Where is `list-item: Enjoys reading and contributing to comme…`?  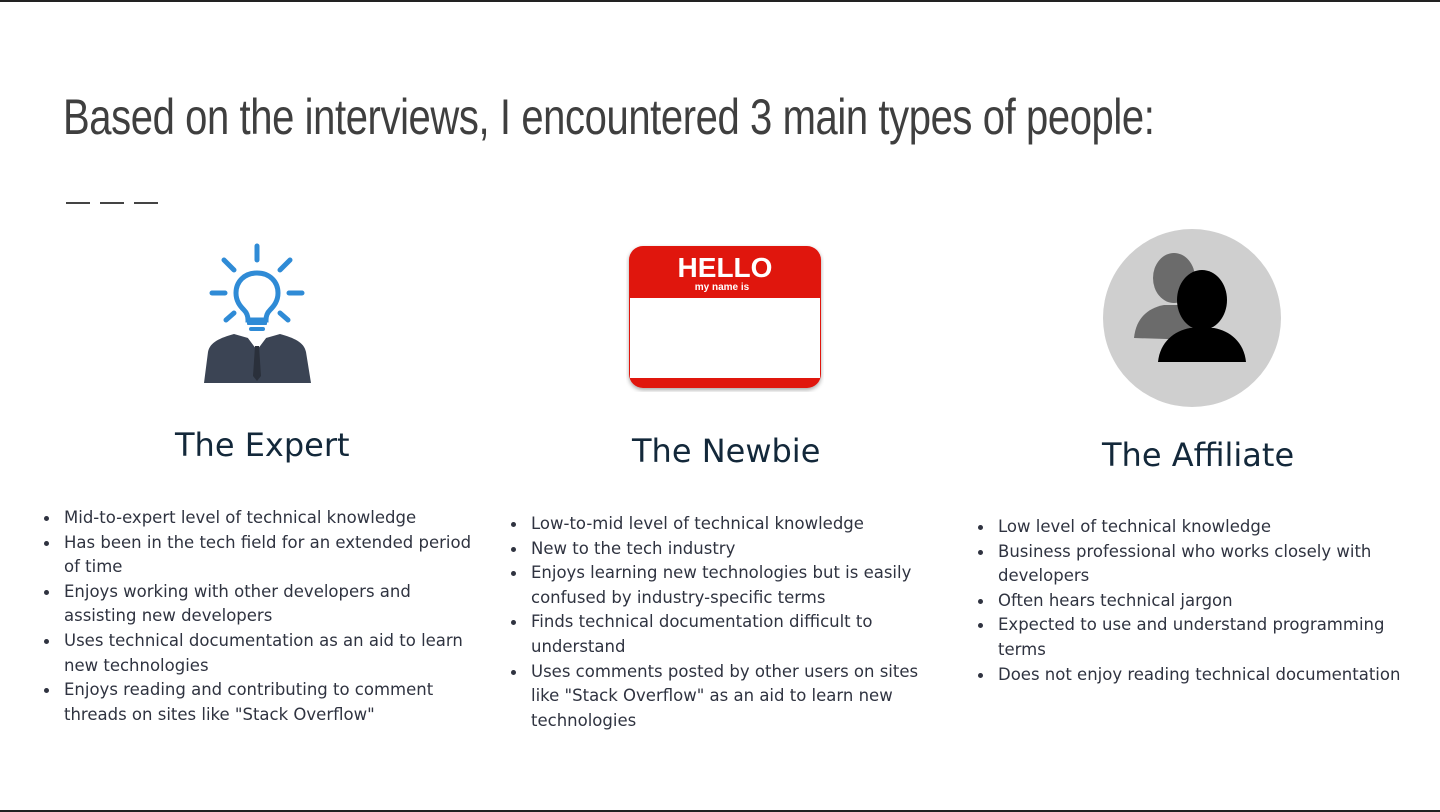 list-item: Enjoys reading and contributing to comme… is located at coordinates (262, 702).